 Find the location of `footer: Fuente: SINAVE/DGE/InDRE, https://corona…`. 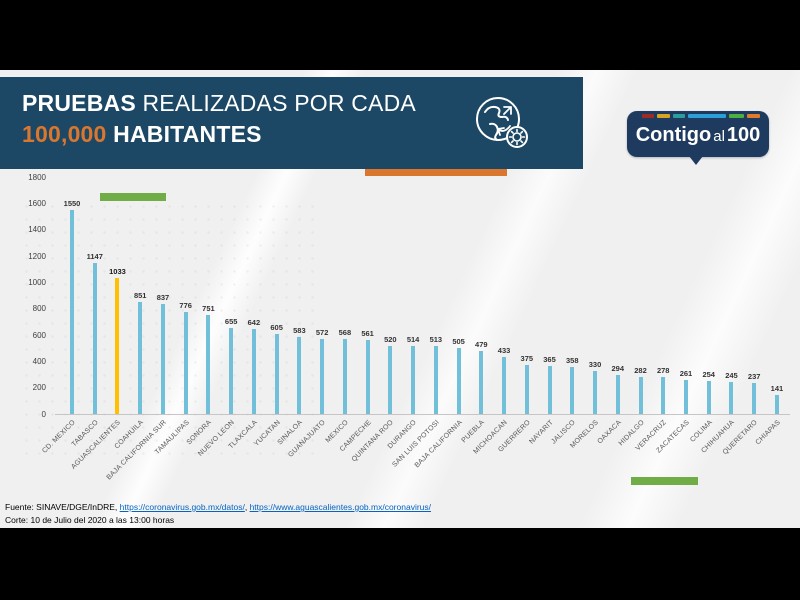

footer: Fuente: SINAVE/DGE/InDRE, https://corona… is located at coordinates (218, 513).